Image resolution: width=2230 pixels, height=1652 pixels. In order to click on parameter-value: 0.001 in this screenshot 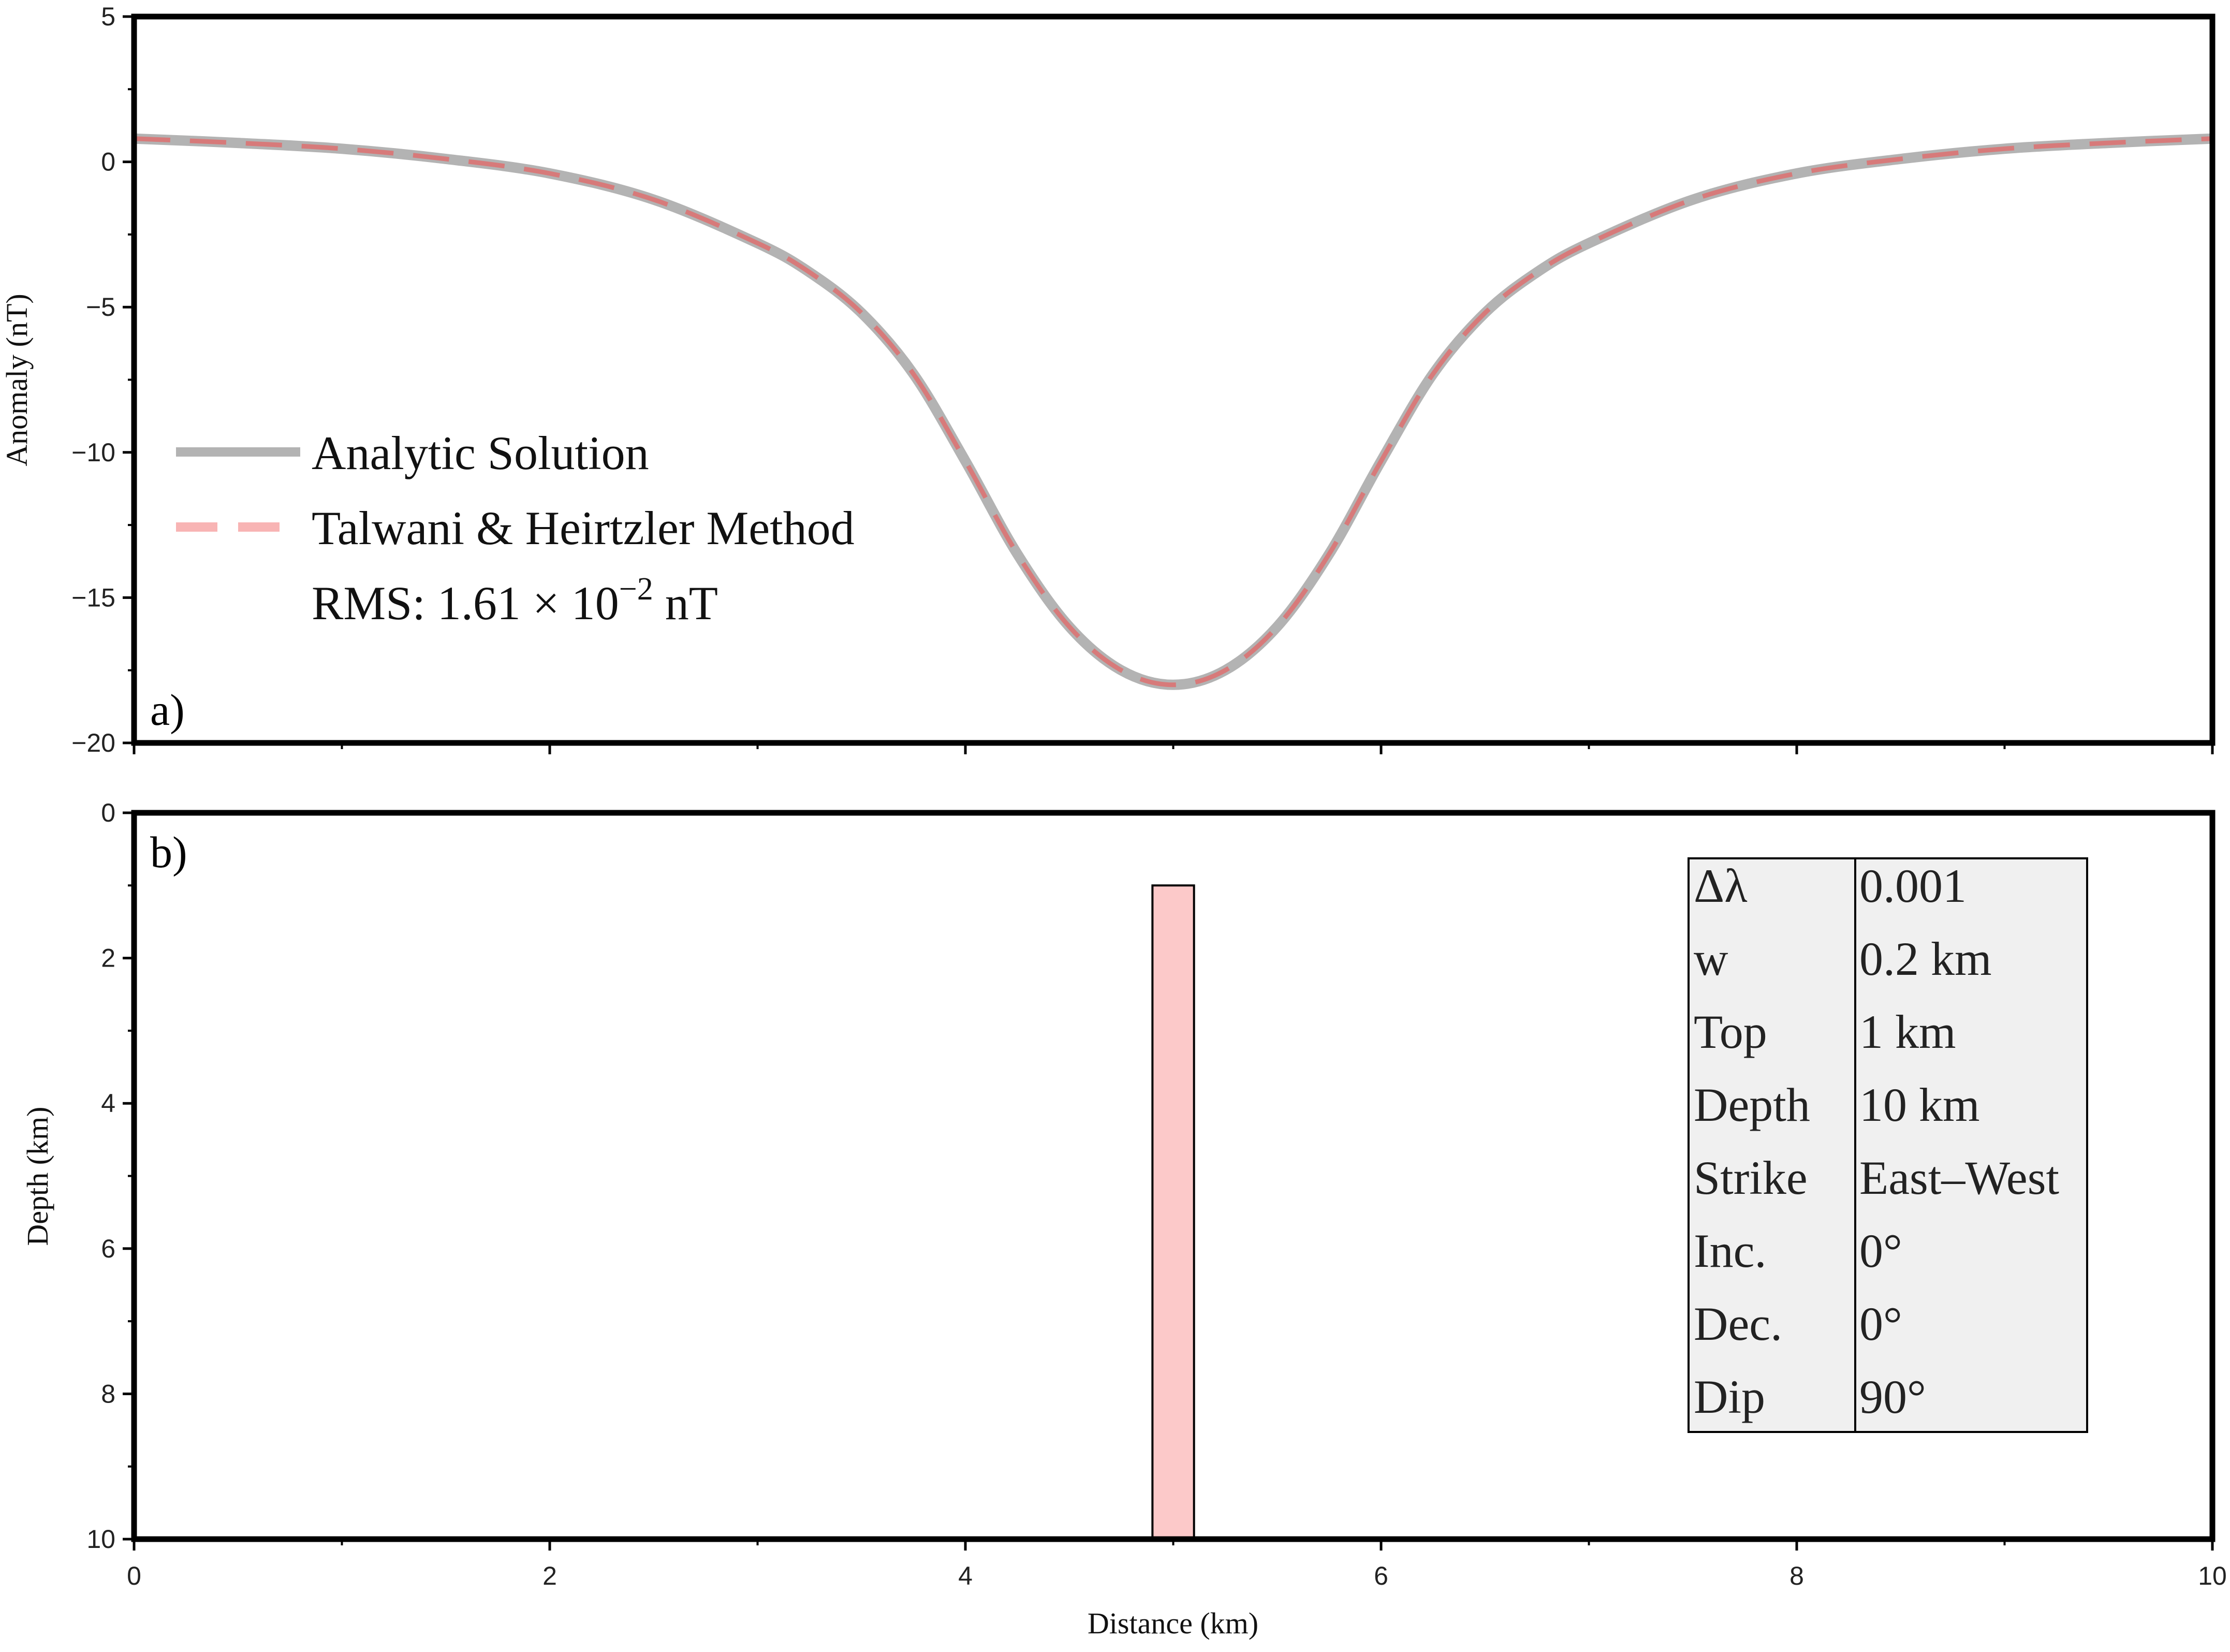, I will do `click(1913, 885)`.